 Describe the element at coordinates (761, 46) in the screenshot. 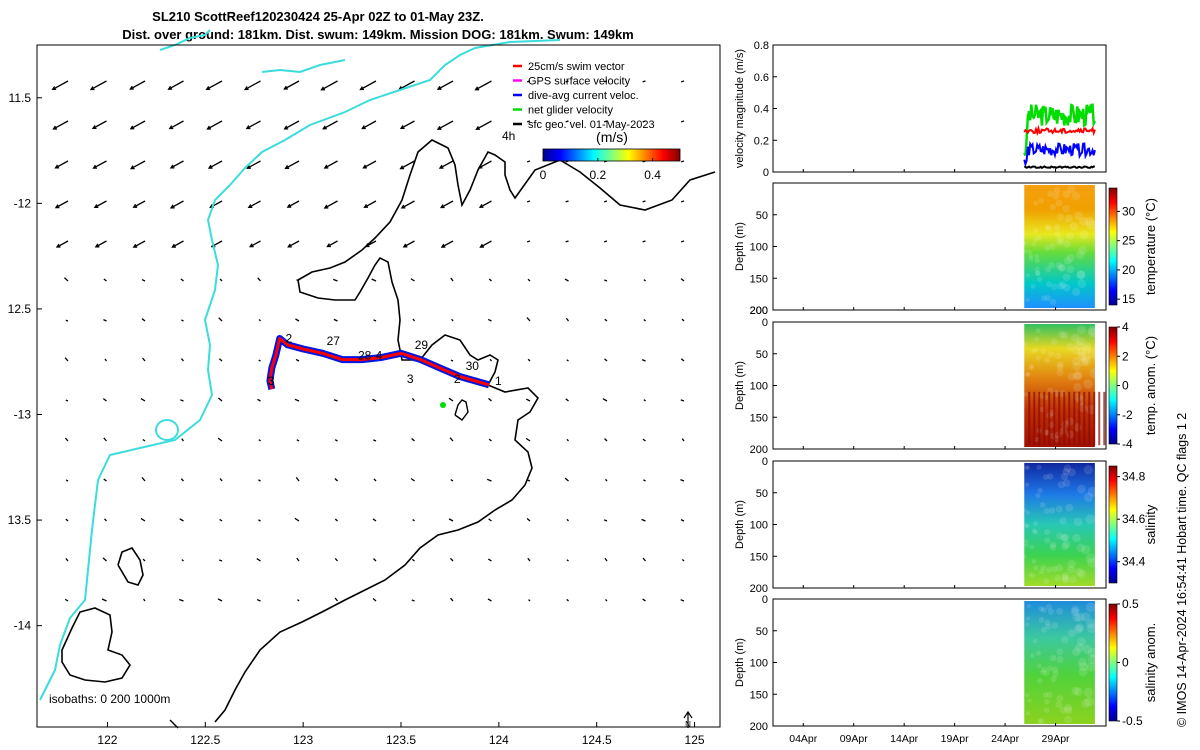

I see `panel-y-tick-label: 0.8` at that location.